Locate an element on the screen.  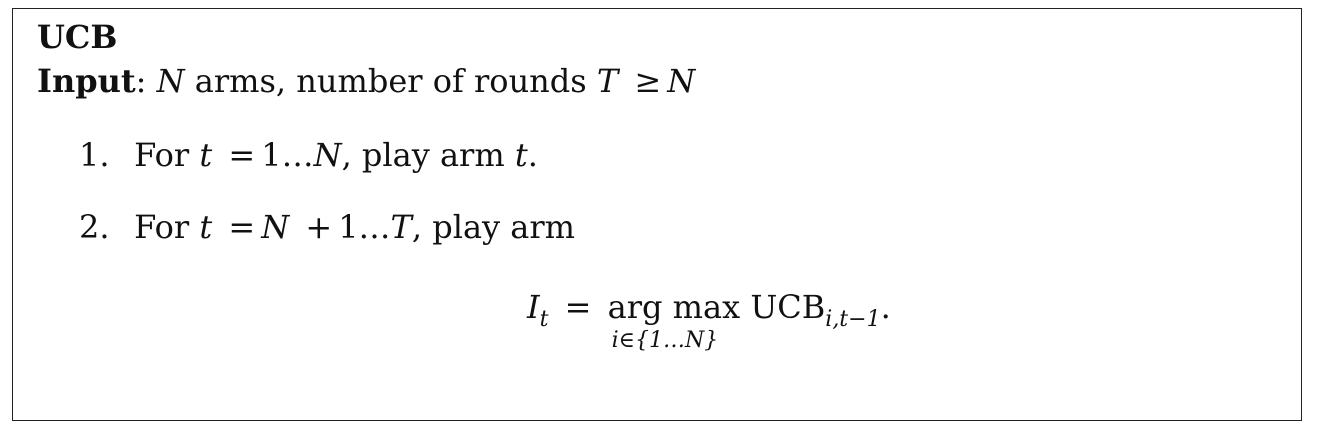
step-2: 2. For t = N +1…T, play arm is located at coordinates (327, 227).